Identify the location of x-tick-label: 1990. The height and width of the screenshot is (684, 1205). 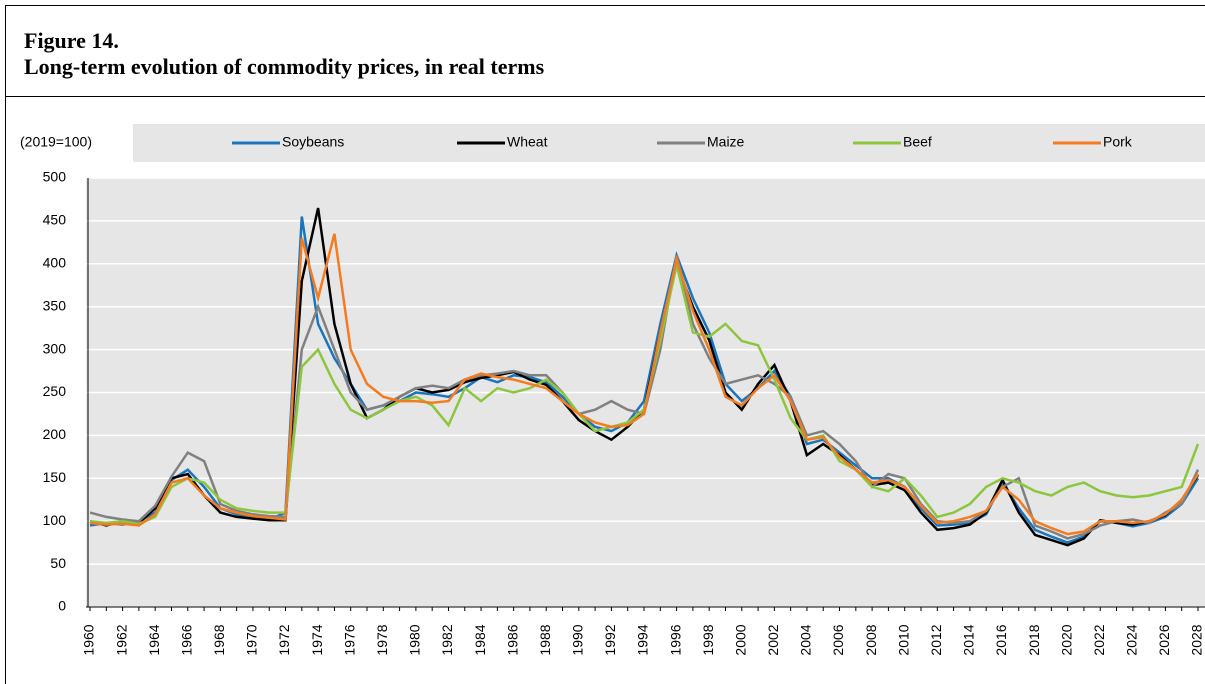
(578, 639).